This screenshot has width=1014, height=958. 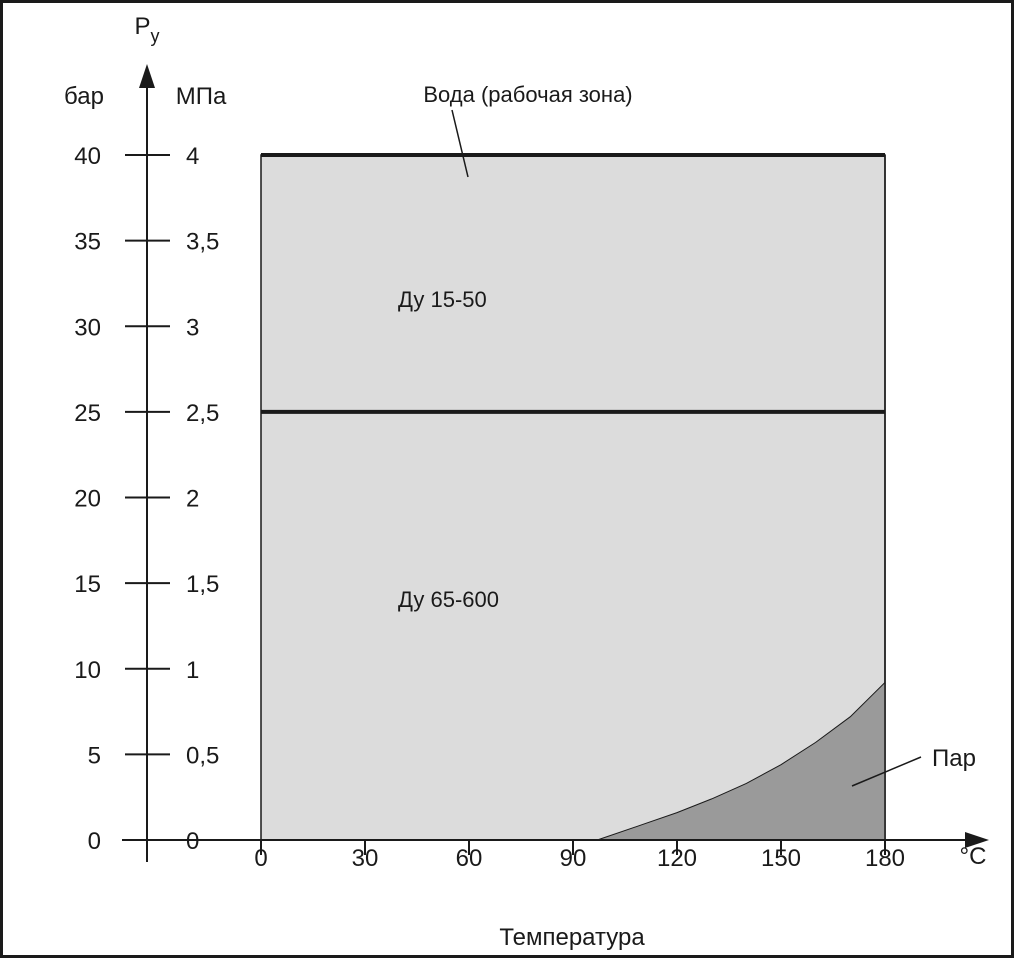 What do you see at coordinates (573, 858) in the screenshot?
I see `x-tick-label: 90` at bounding box center [573, 858].